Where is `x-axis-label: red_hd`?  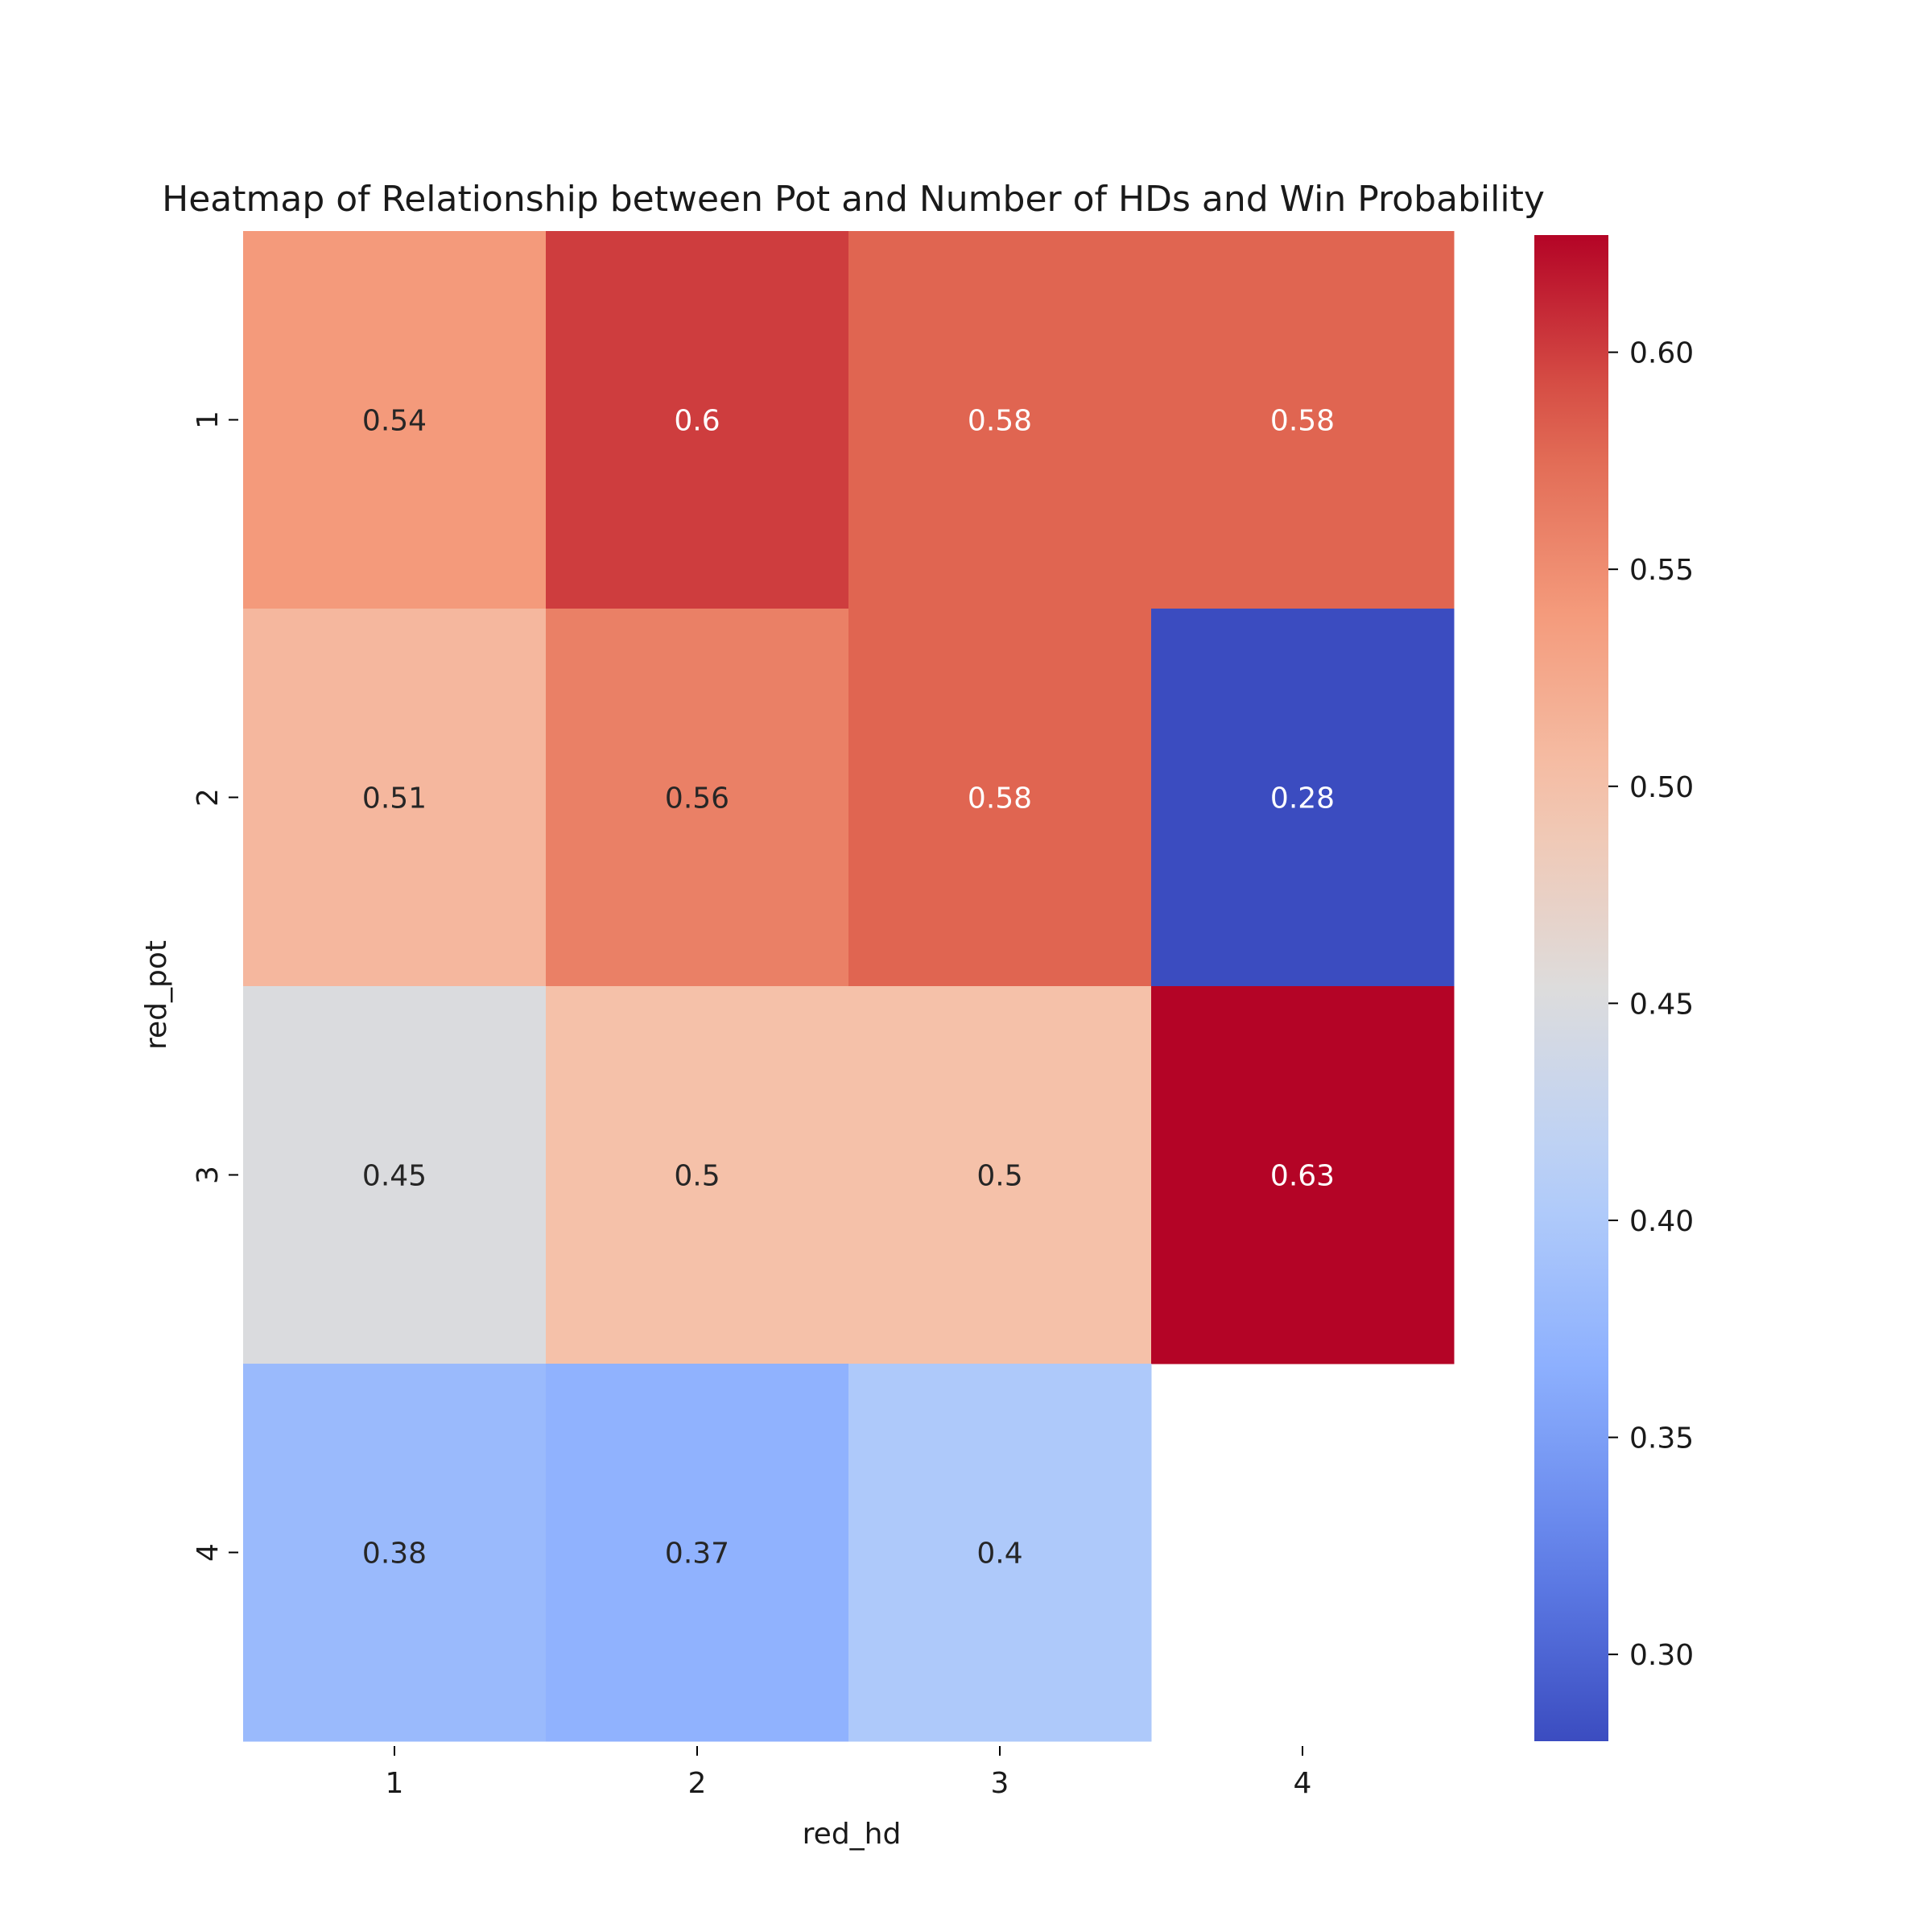
x-axis-label: red_hd is located at coordinates (852, 1834).